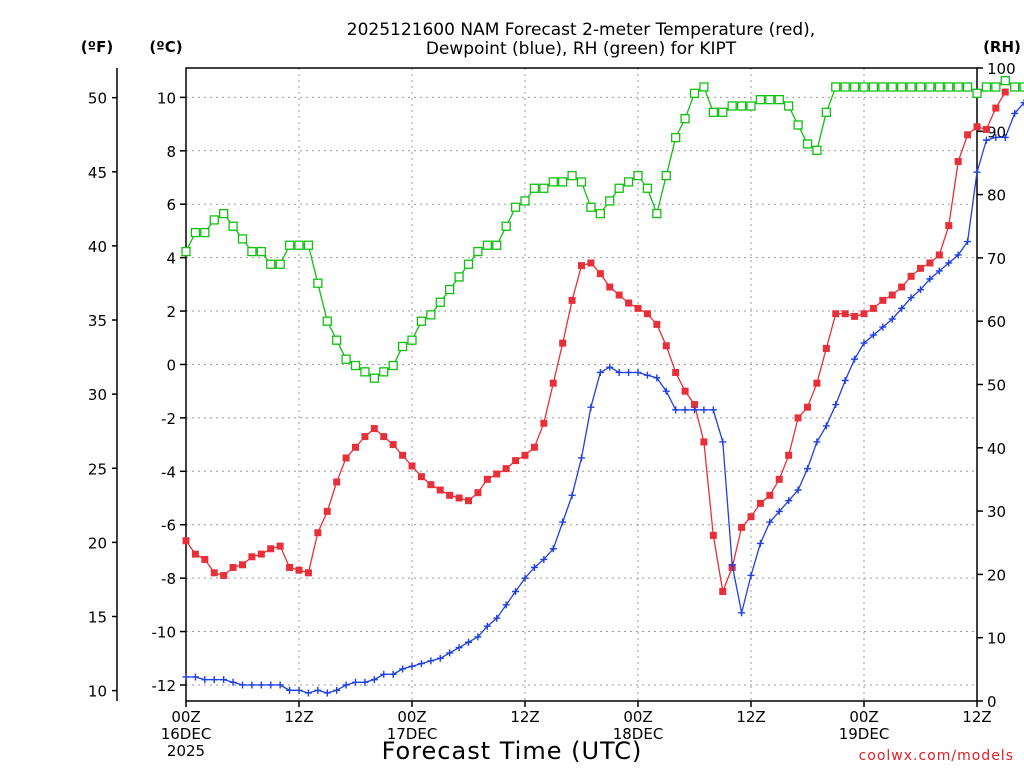  What do you see at coordinates (996, 639) in the screenshot?
I see `rh-tick-label: 10` at bounding box center [996, 639].